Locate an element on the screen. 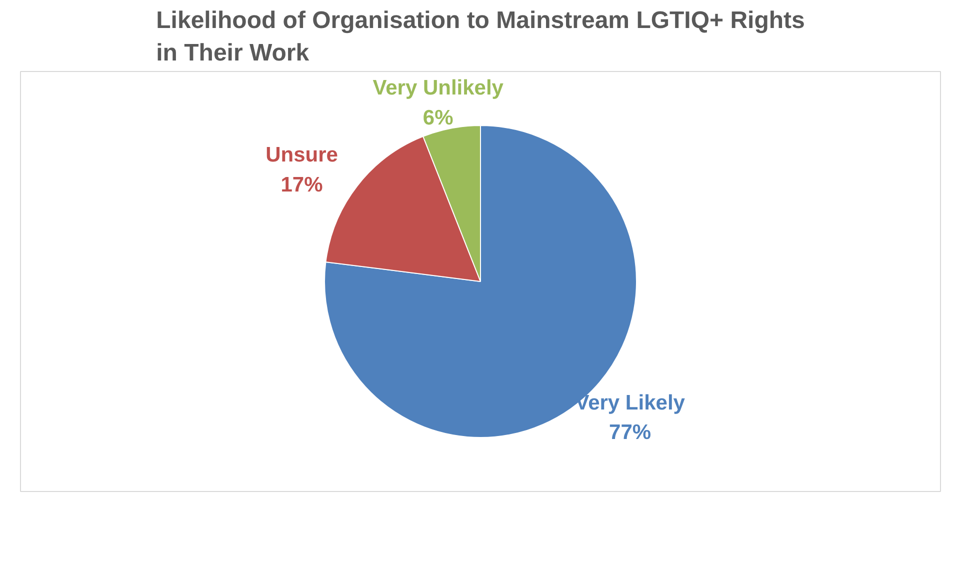 The image size is (962, 575). slice-label: Very Unlikely is located at coordinates (438, 88).